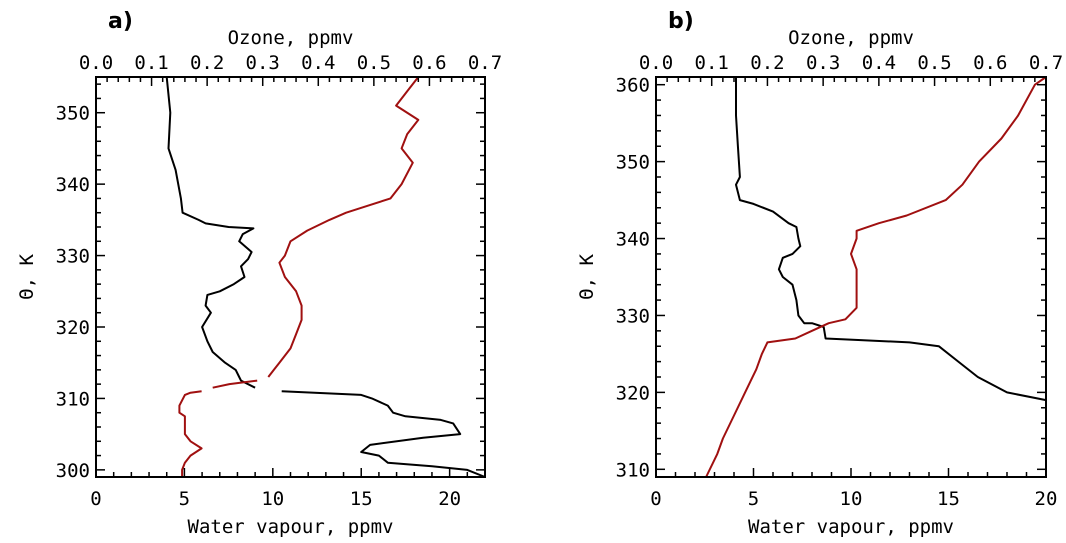 This screenshot has width=1066, height=543. I want to click on panel-label: a), so click(120, 21).